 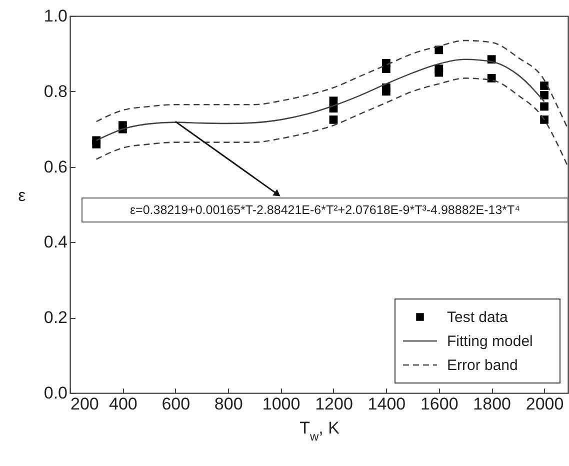 What do you see at coordinates (490, 341) in the screenshot?
I see `legend-label: Fitting model` at bounding box center [490, 341].